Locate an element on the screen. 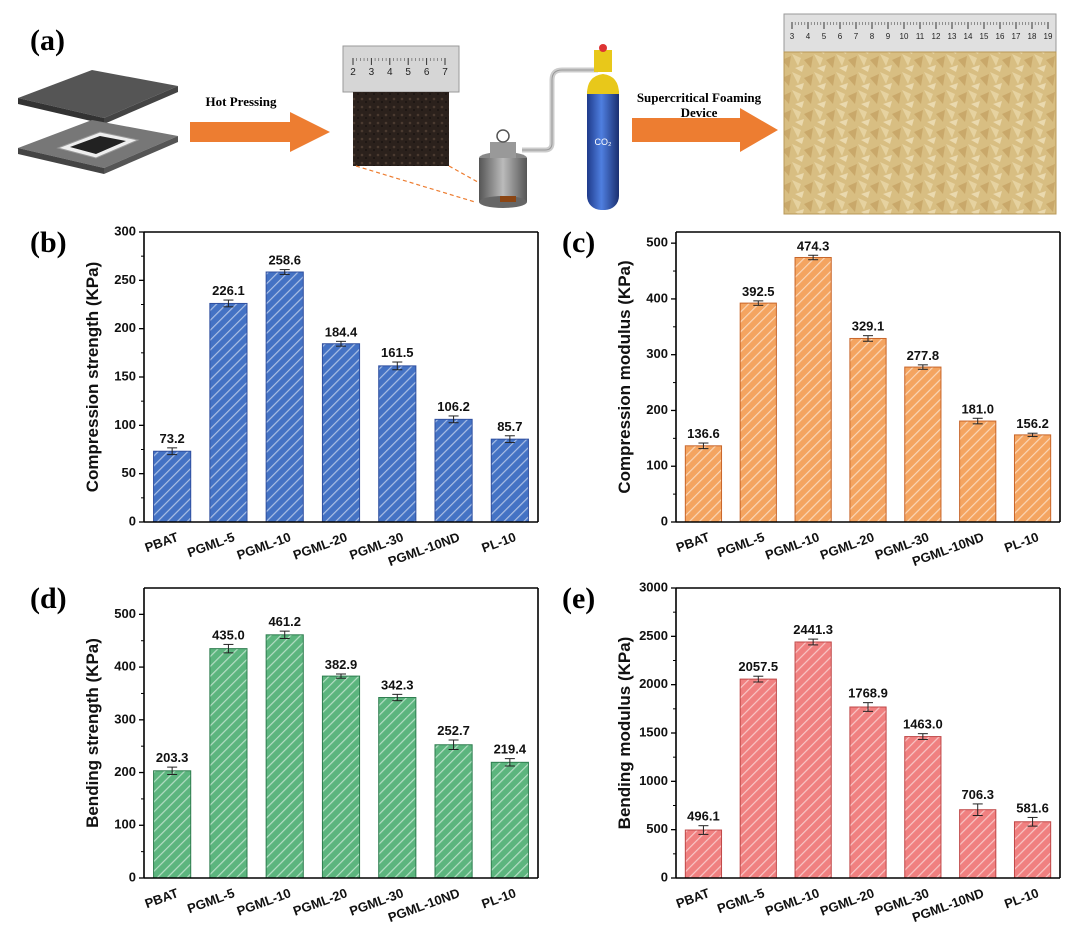  ruler-tick-label: 12 is located at coordinates (936, 36).